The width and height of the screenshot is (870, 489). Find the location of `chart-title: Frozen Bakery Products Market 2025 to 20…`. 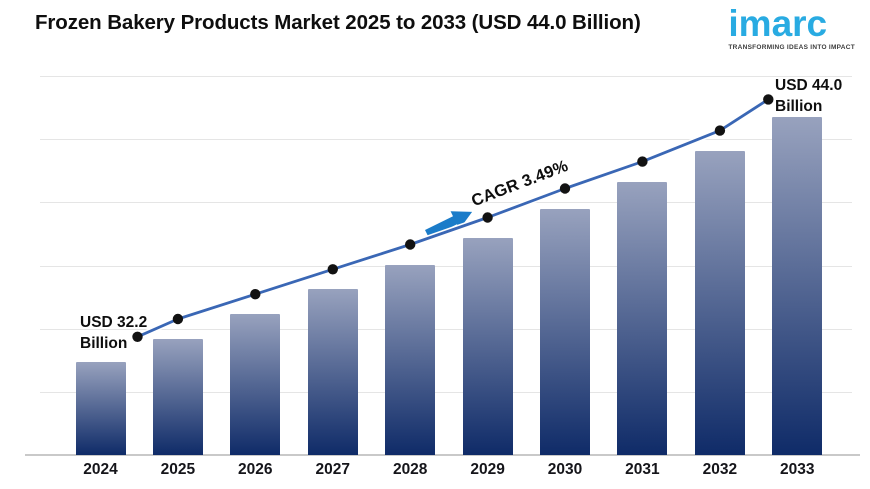

chart-title: Frozen Bakery Products Market 2025 to 20… is located at coordinates (338, 22).